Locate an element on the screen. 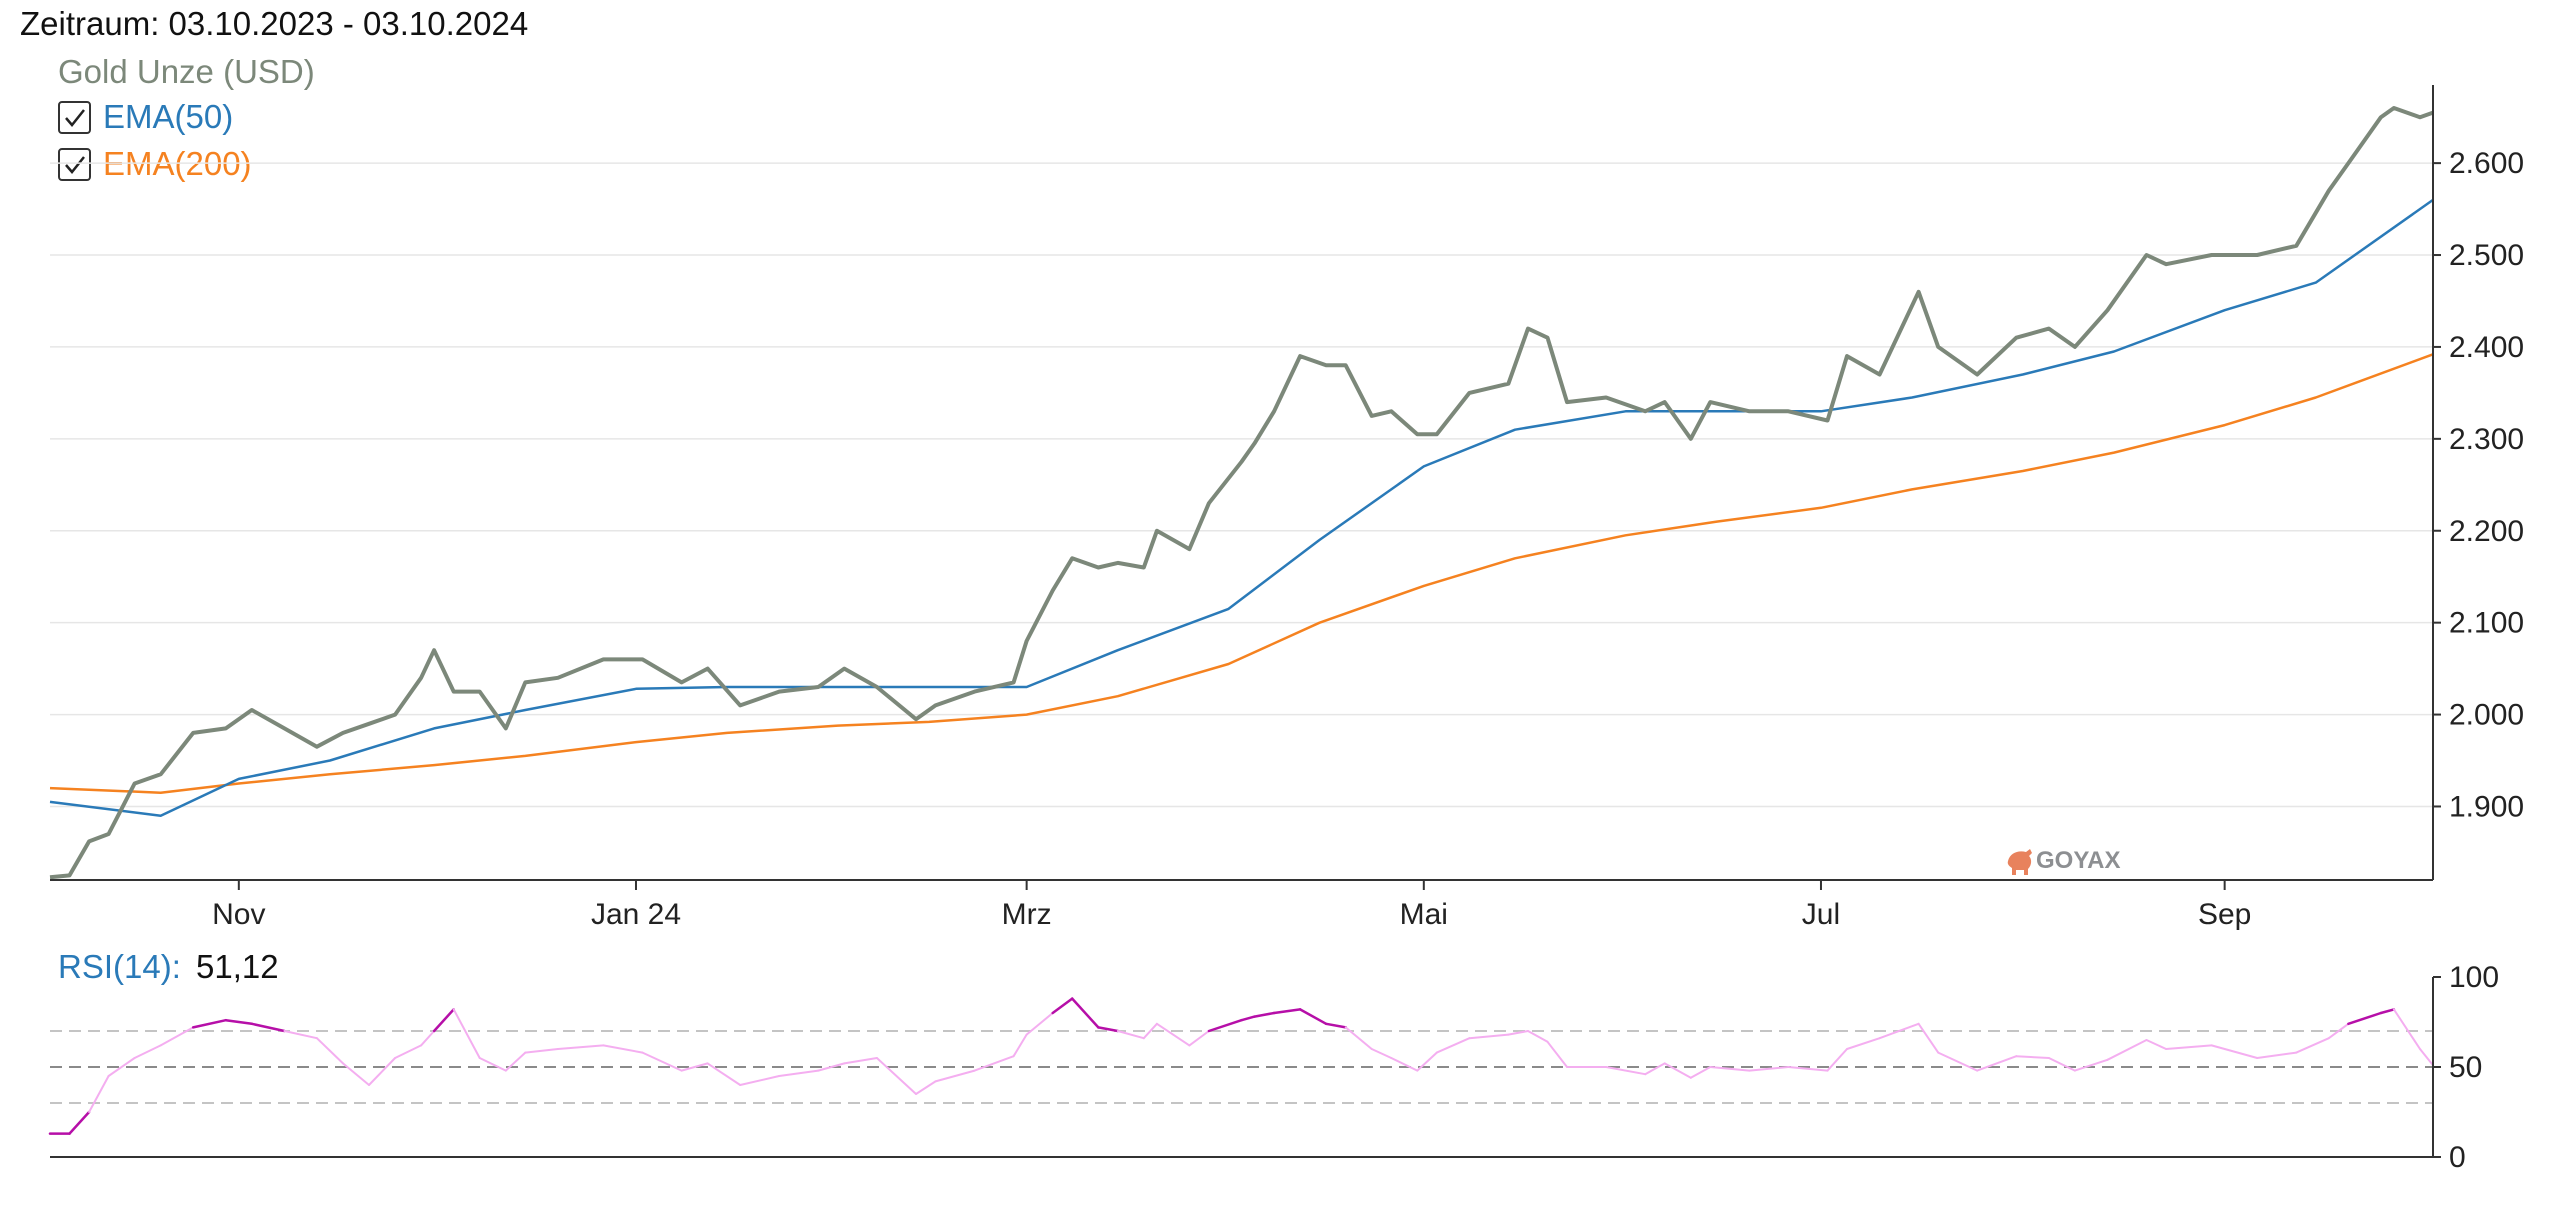 The image size is (2560, 1228). ema200-checkbox is located at coordinates (74, 164).